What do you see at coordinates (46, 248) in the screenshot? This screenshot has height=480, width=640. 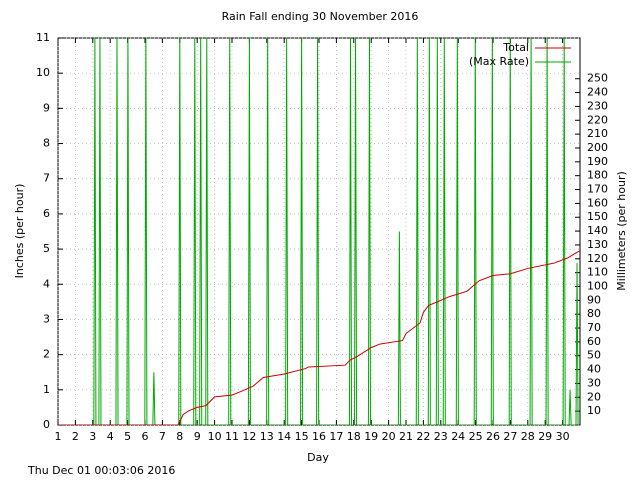 I see `y-tick-label: 5` at bounding box center [46, 248].